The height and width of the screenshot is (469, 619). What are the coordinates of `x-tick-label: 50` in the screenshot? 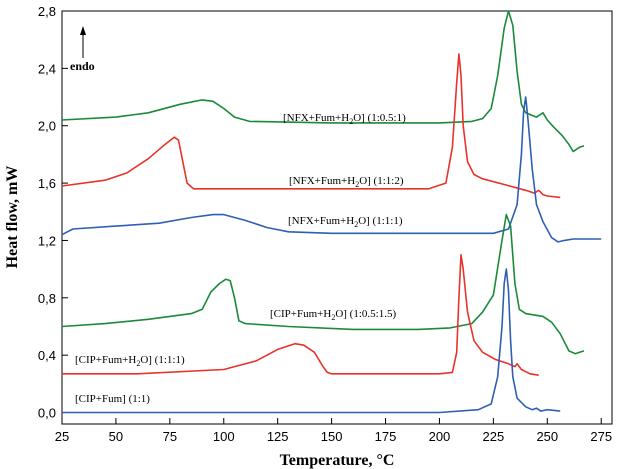 It's located at (116, 436).